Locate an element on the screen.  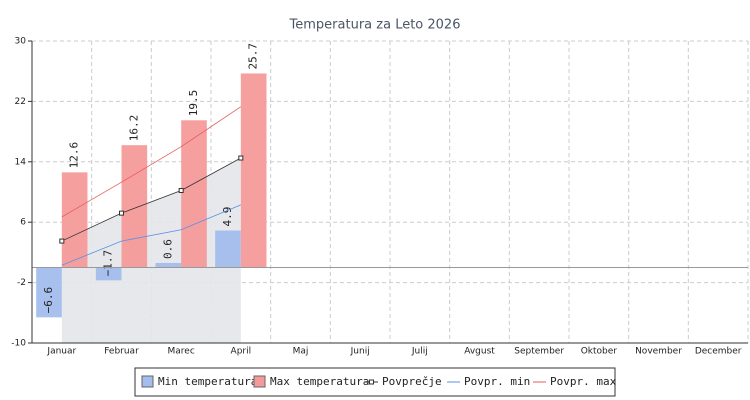
y-tick-label: 6 is located at coordinates (23, 223).